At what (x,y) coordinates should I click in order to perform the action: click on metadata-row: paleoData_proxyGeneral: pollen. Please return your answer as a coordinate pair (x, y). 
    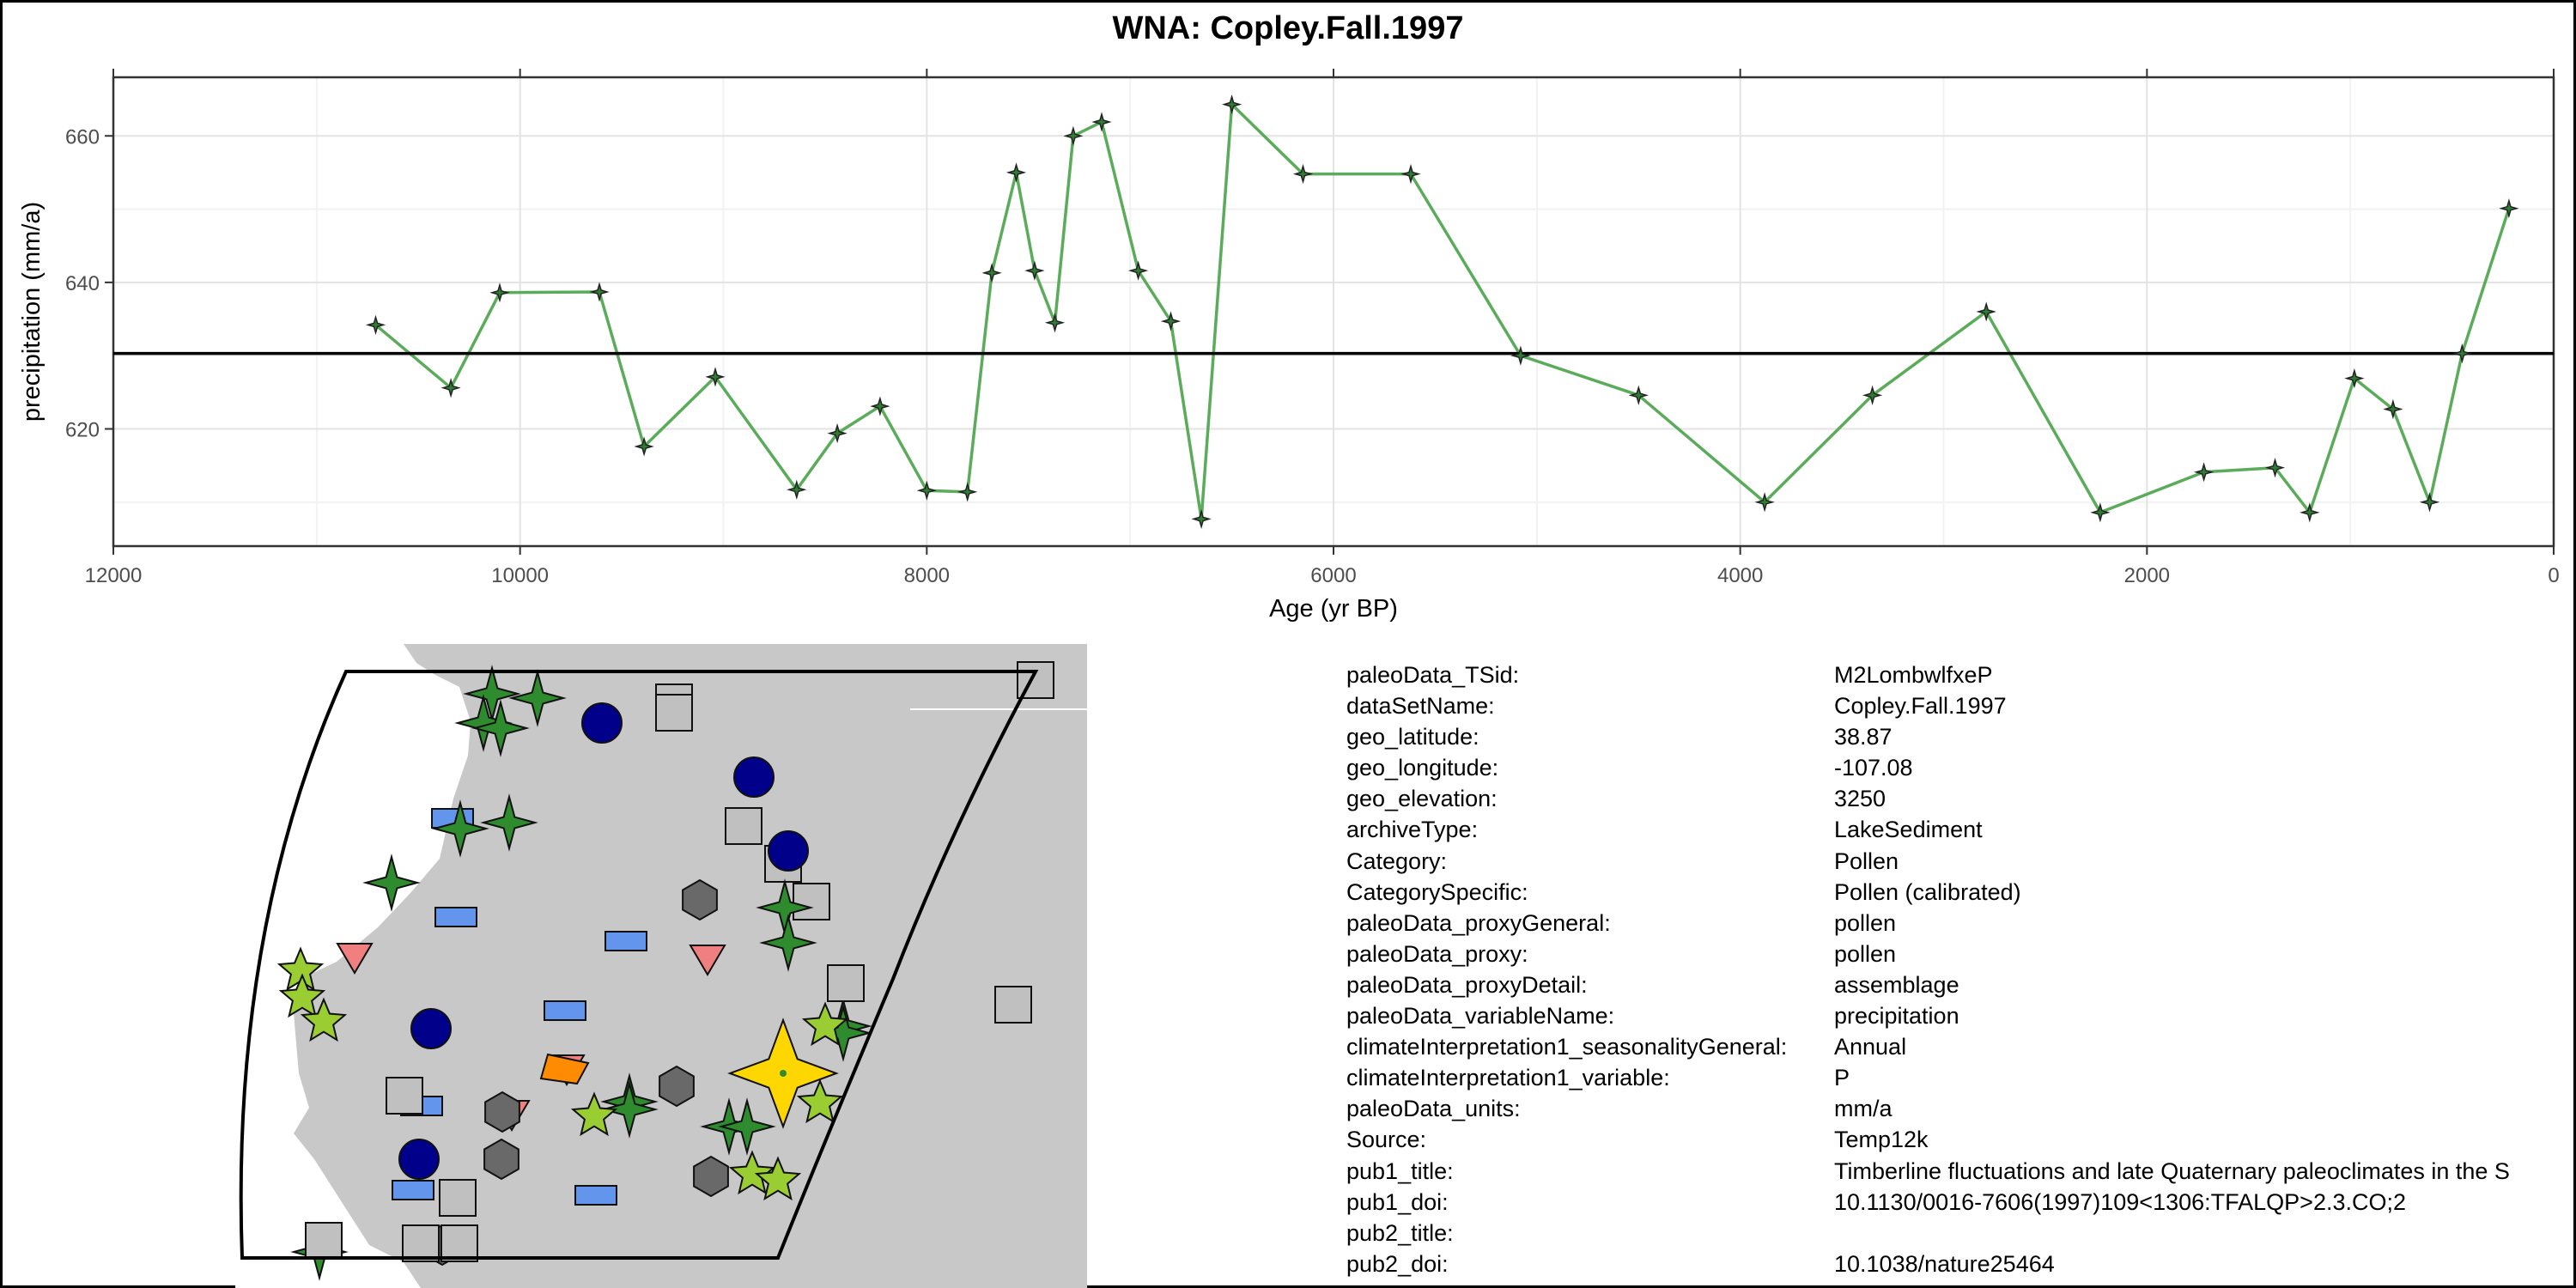
    Looking at the image, I should click on (1928, 924).